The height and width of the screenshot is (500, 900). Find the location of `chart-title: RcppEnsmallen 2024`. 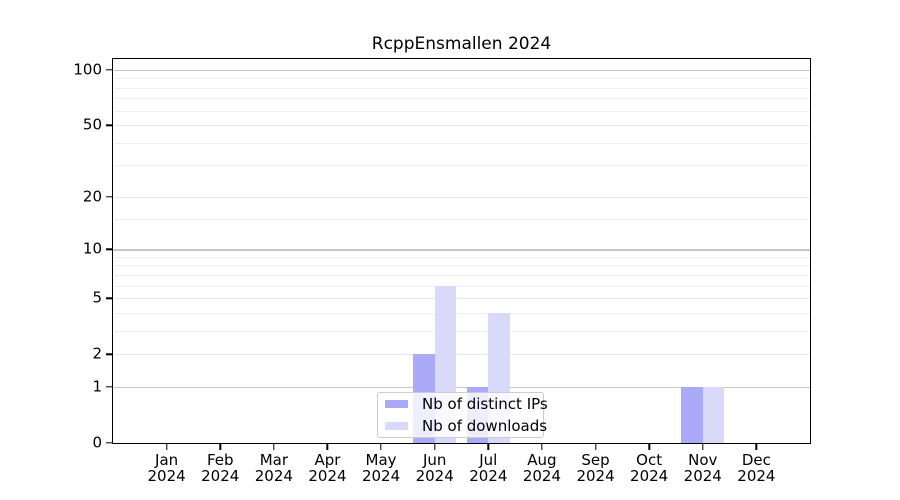

chart-title: RcppEnsmallen 2024 is located at coordinates (461, 44).